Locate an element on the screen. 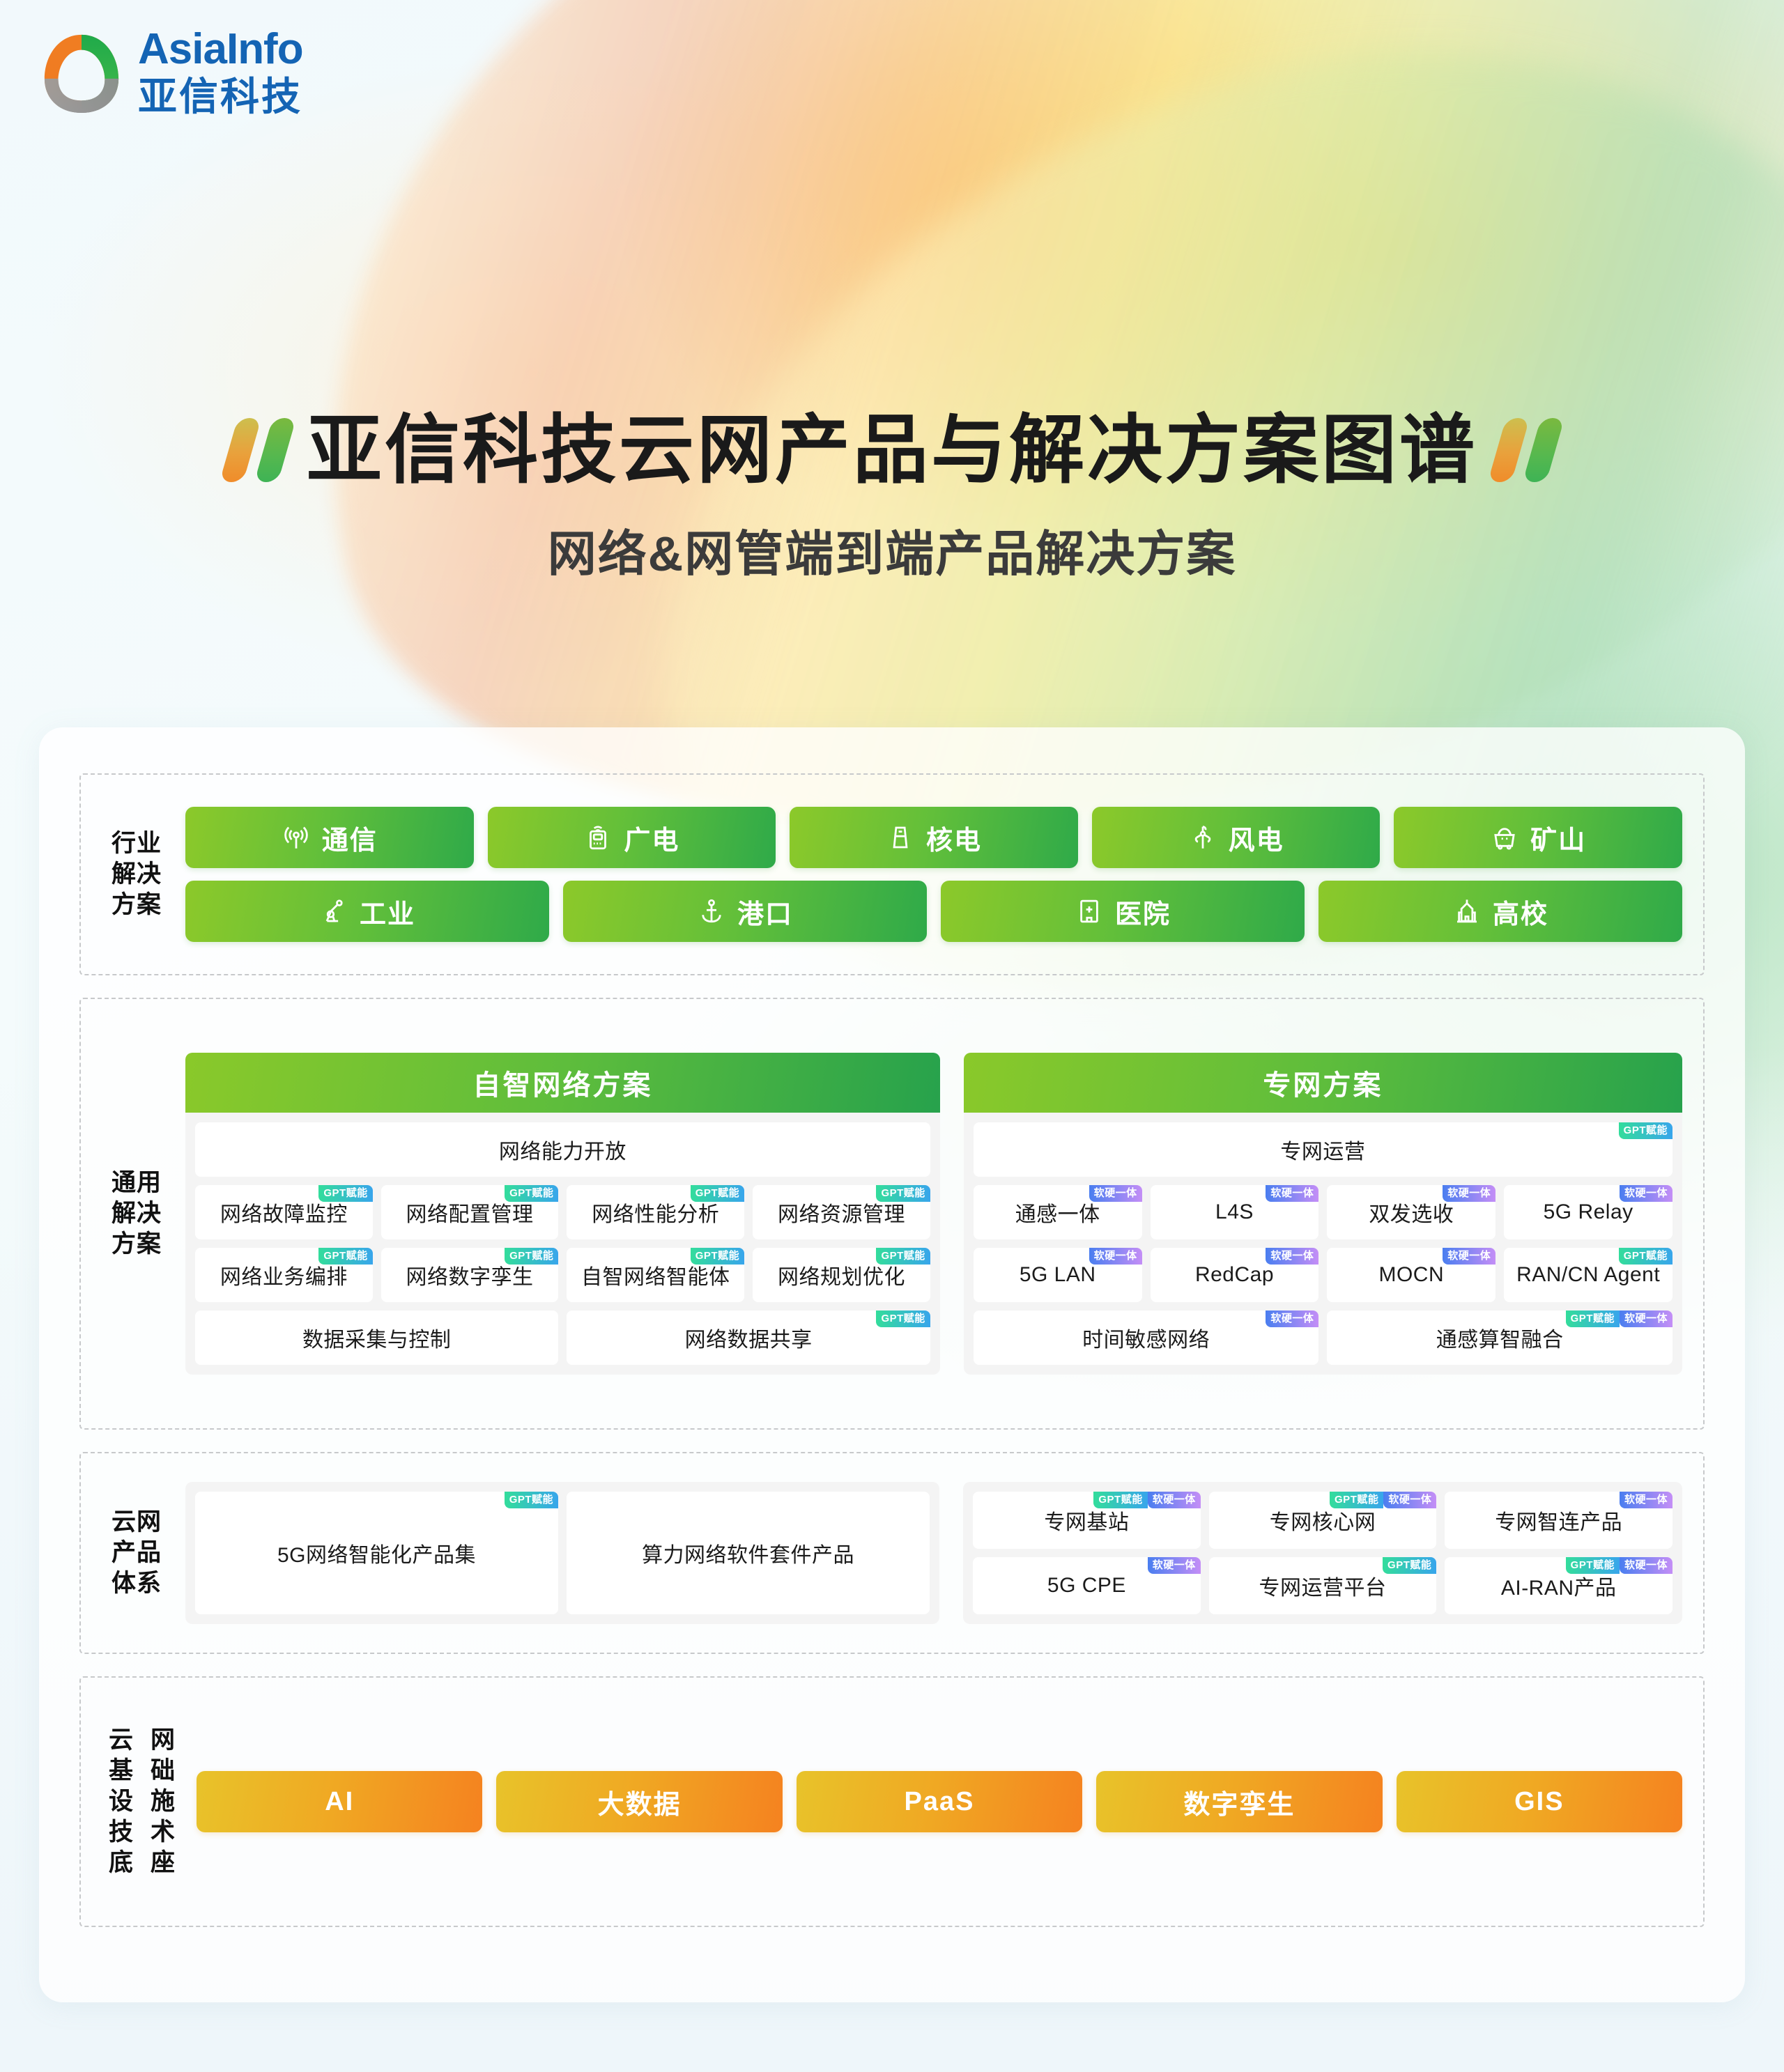  product-tile: GPT赋能 5G网络智能化产品集 is located at coordinates (377, 1553).